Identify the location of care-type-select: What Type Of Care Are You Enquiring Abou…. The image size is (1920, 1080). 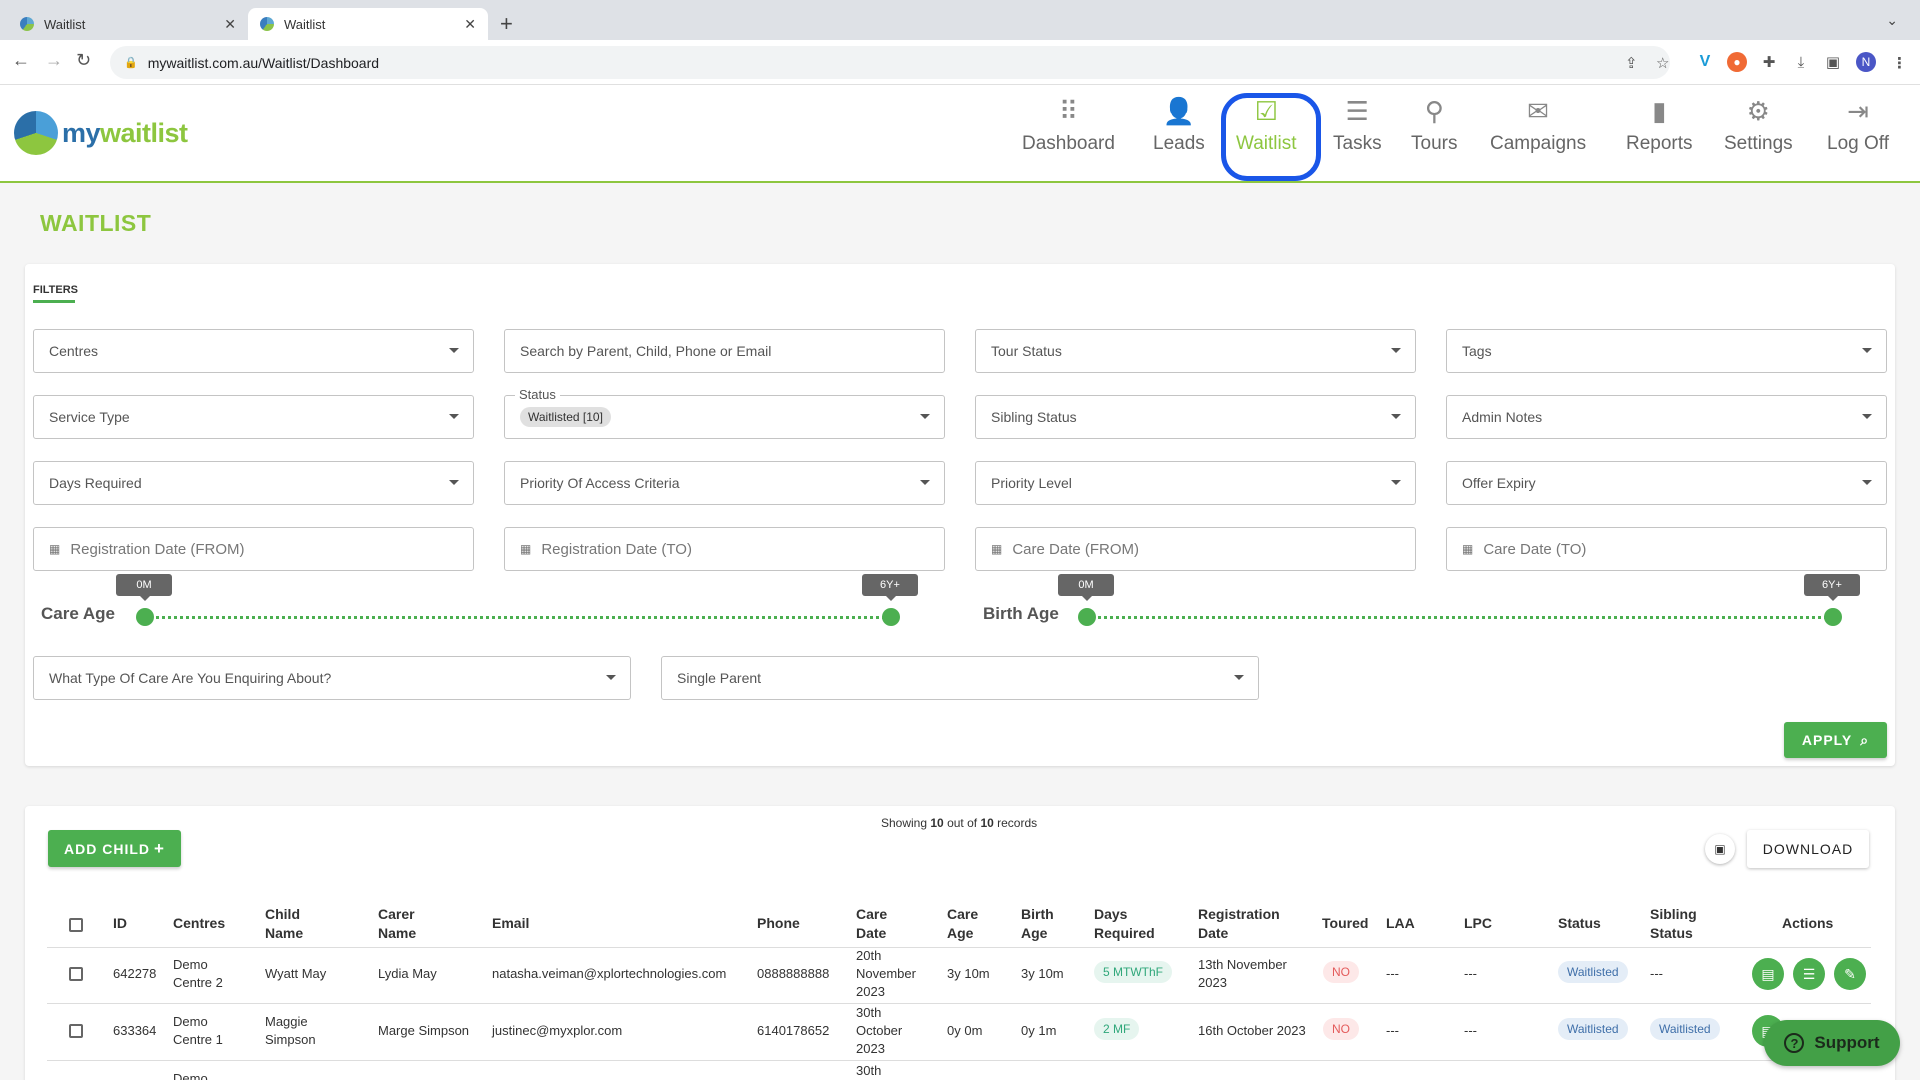
(332, 678).